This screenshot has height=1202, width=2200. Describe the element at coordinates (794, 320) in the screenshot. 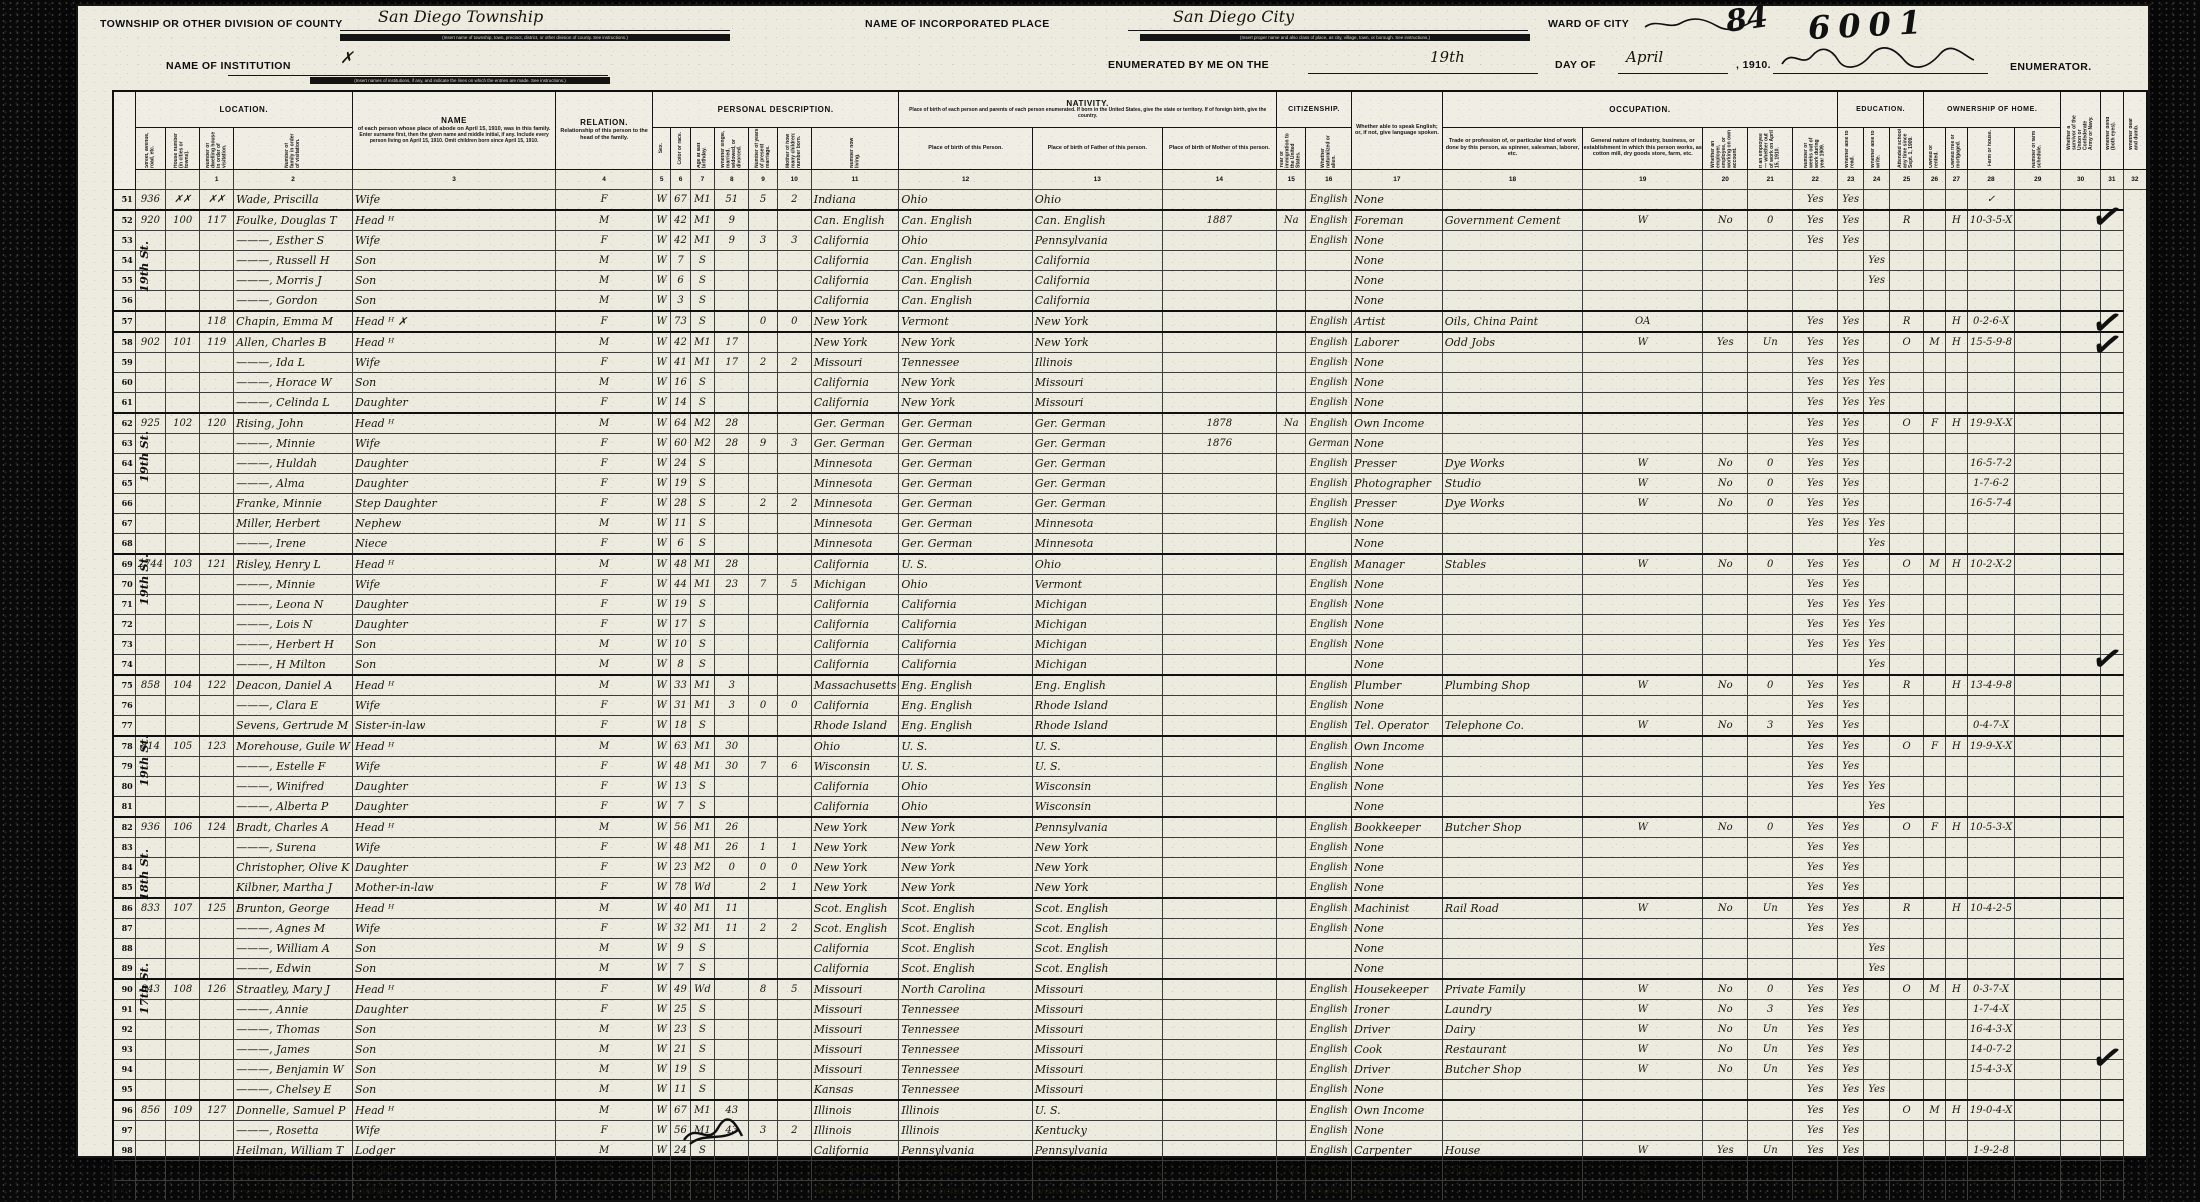

I see `cell-cl: 0` at that location.